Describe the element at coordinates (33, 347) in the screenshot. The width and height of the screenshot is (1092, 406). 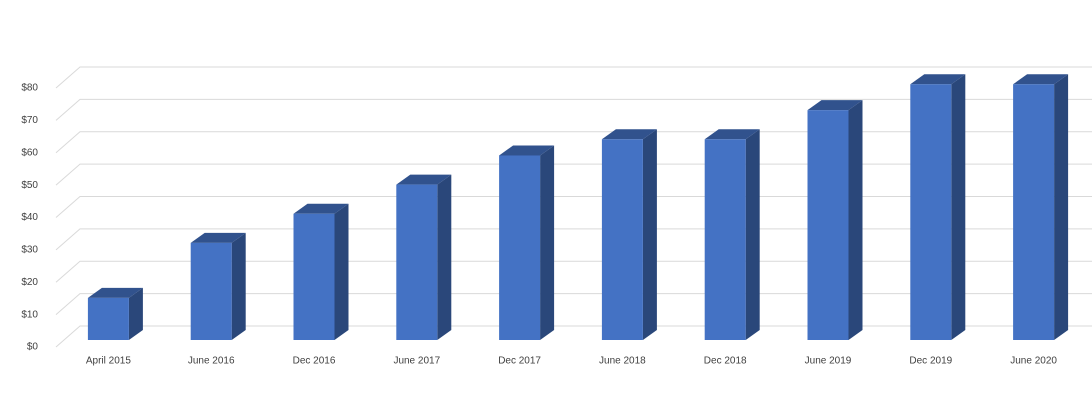
I see `y-tick-label: $0` at that location.